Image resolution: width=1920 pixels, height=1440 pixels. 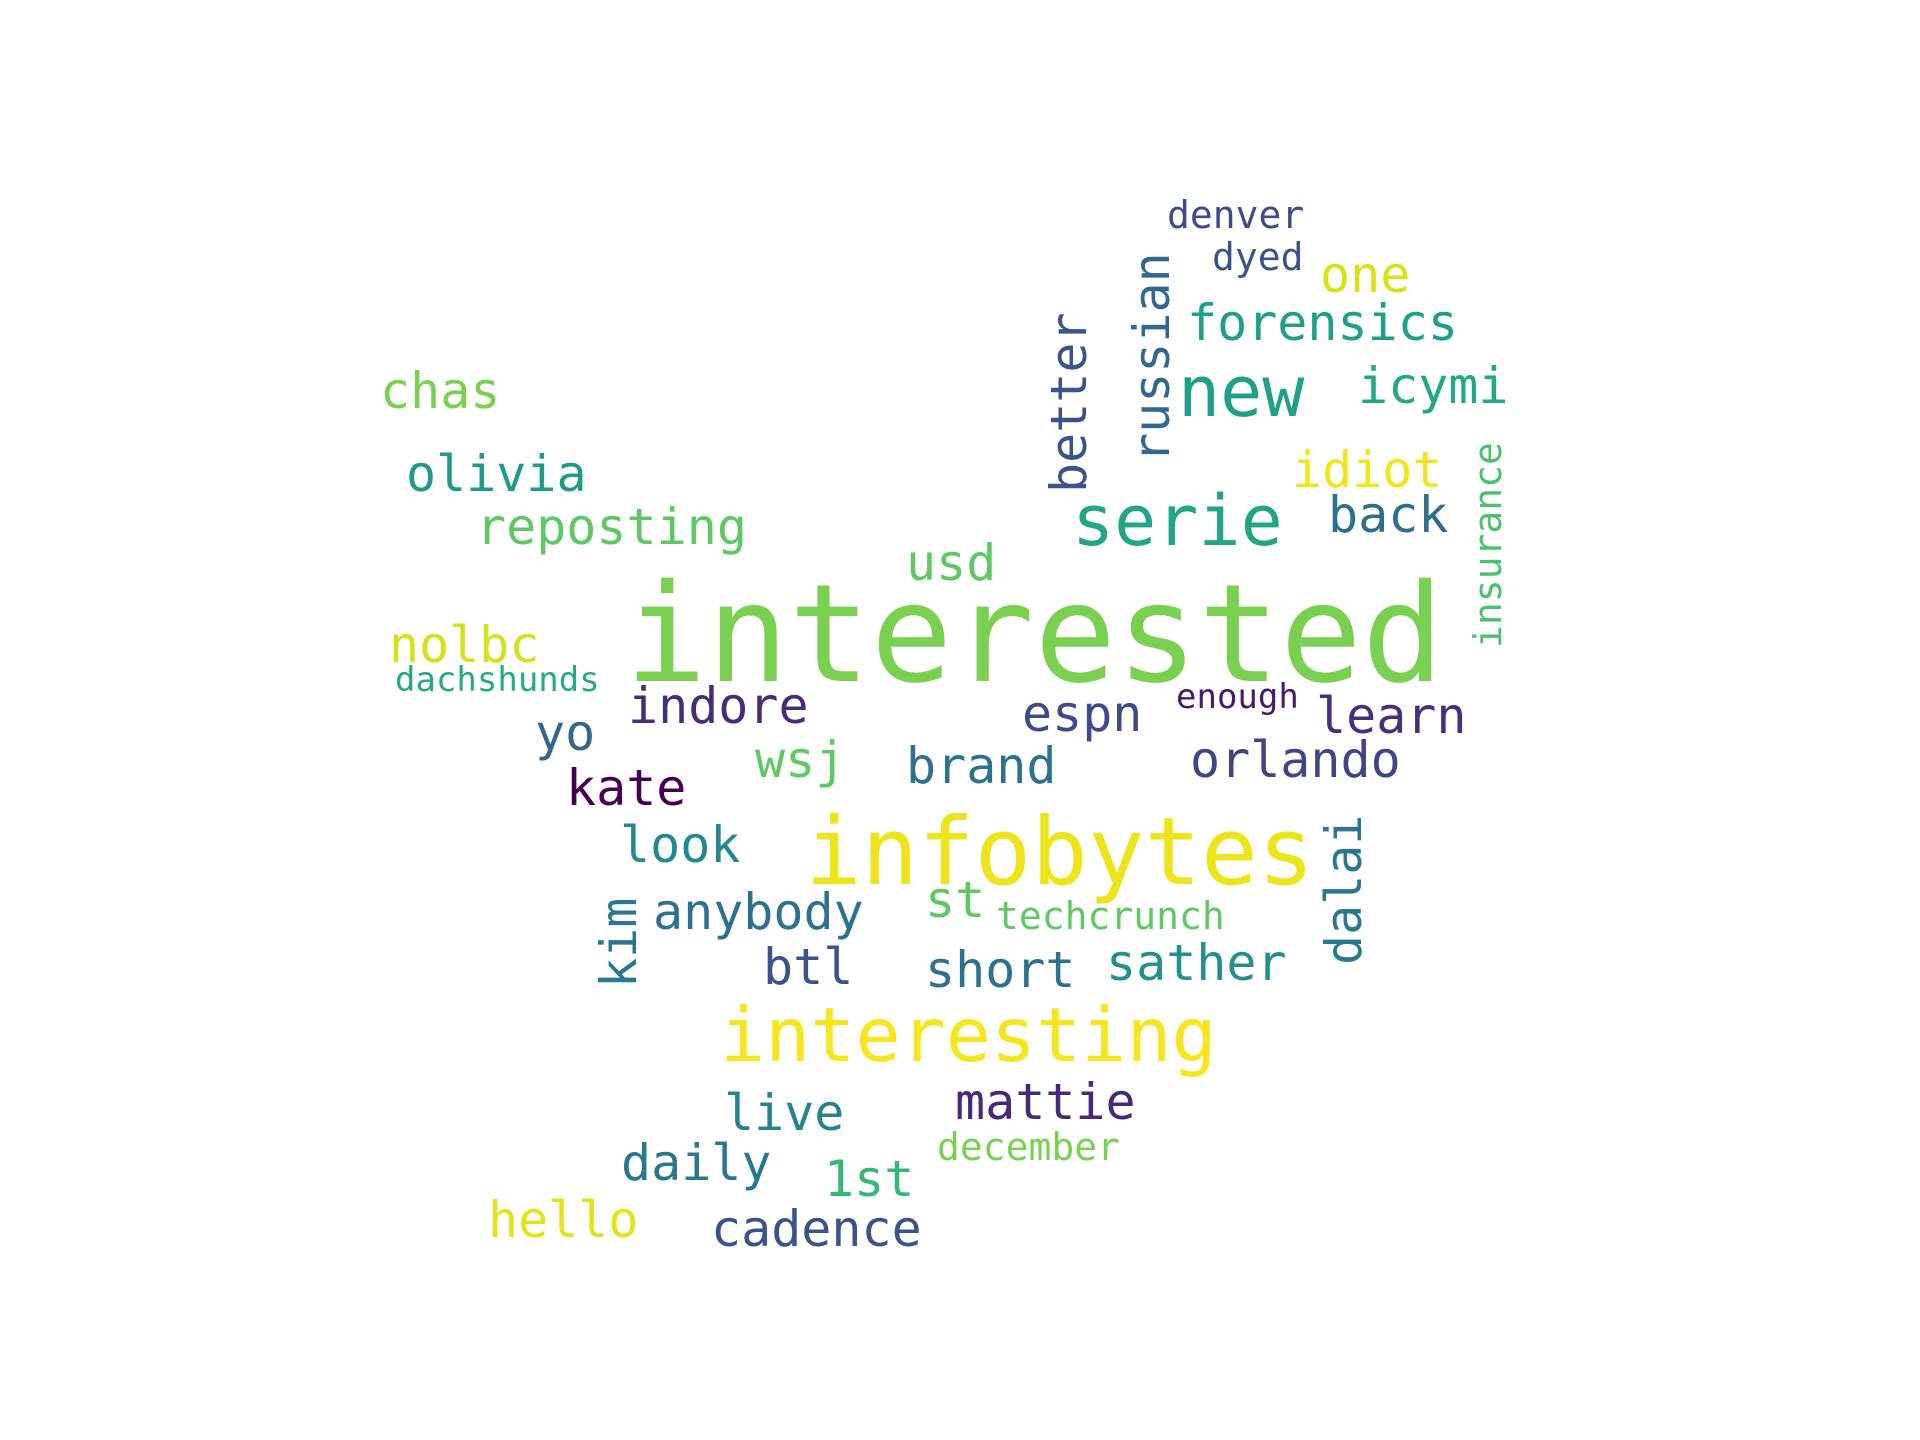 I want to click on word-daily: daily, so click(x=696, y=1163).